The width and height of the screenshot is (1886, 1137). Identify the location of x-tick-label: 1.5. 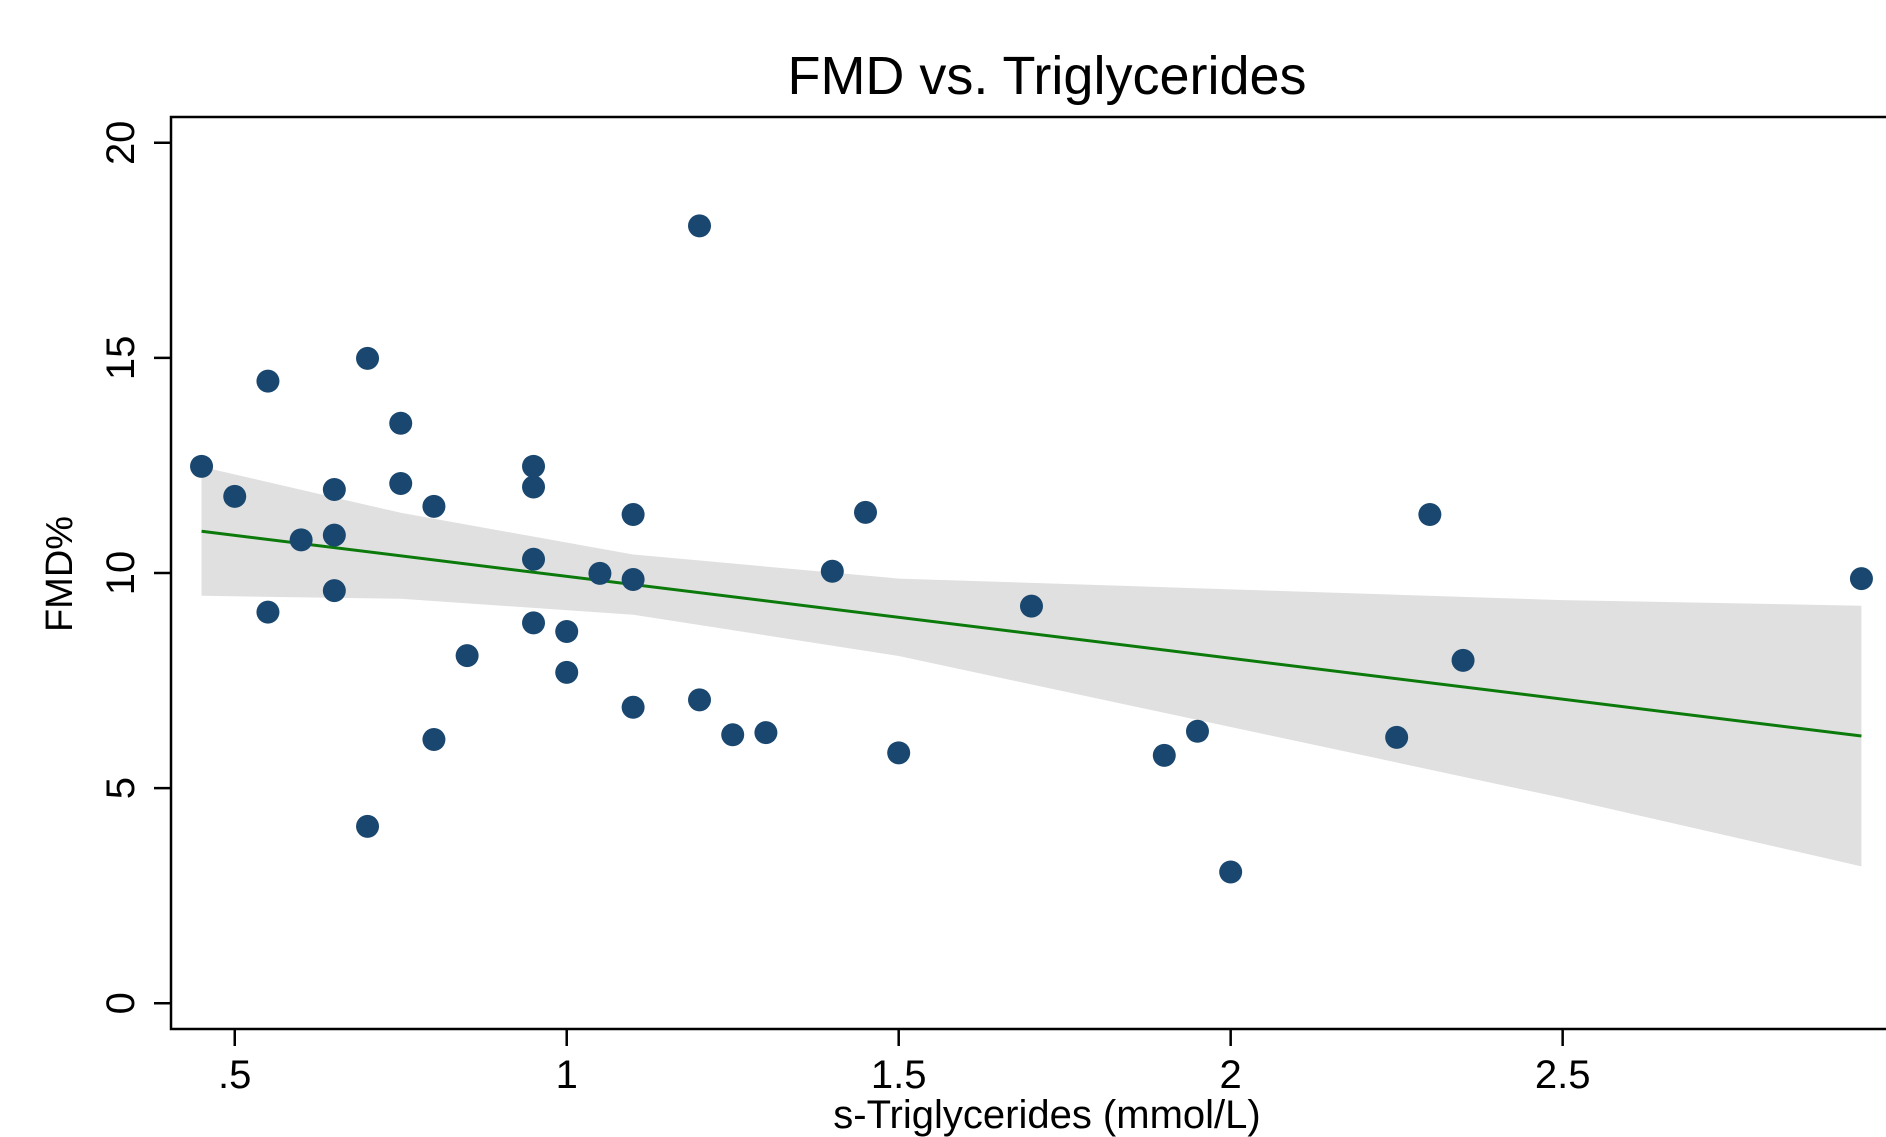
(899, 1075).